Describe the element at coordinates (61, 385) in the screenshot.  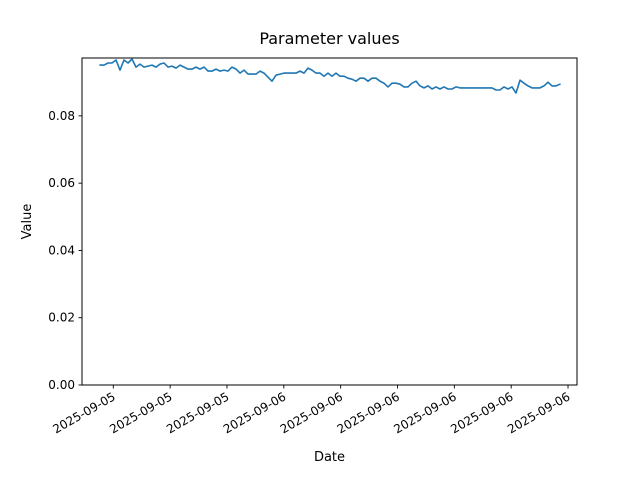
I see `y-tick-label: 0.00` at that location.